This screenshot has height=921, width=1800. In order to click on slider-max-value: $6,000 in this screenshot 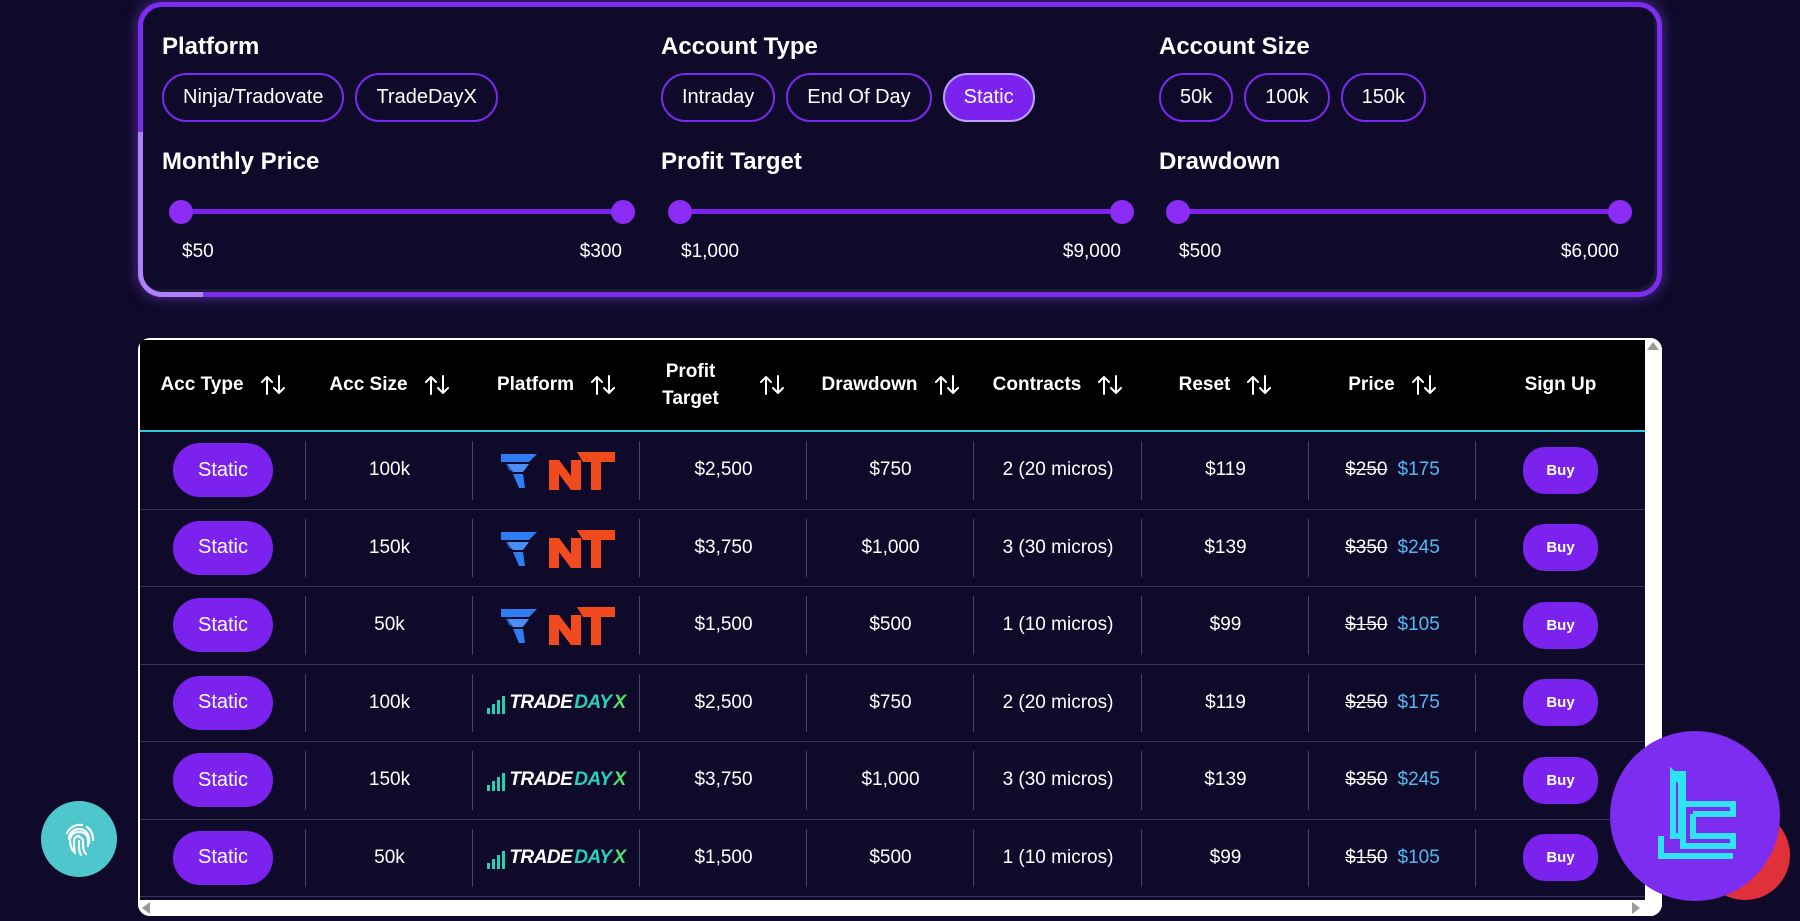, I will do `click(1589, 251)`.